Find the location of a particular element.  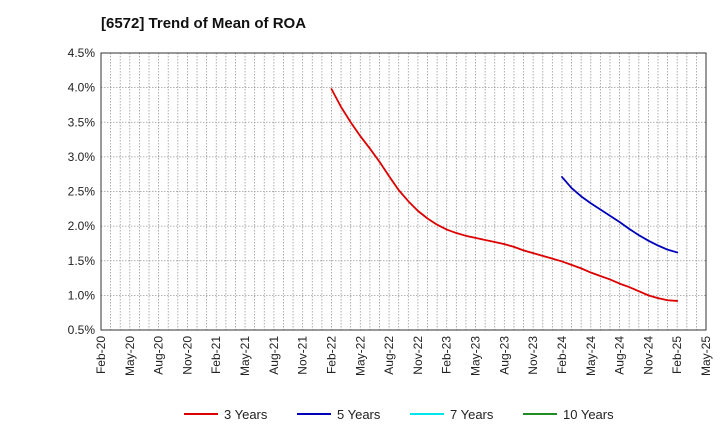

legend-label-3-years: 3 Years is located at coordinates (246, 414).